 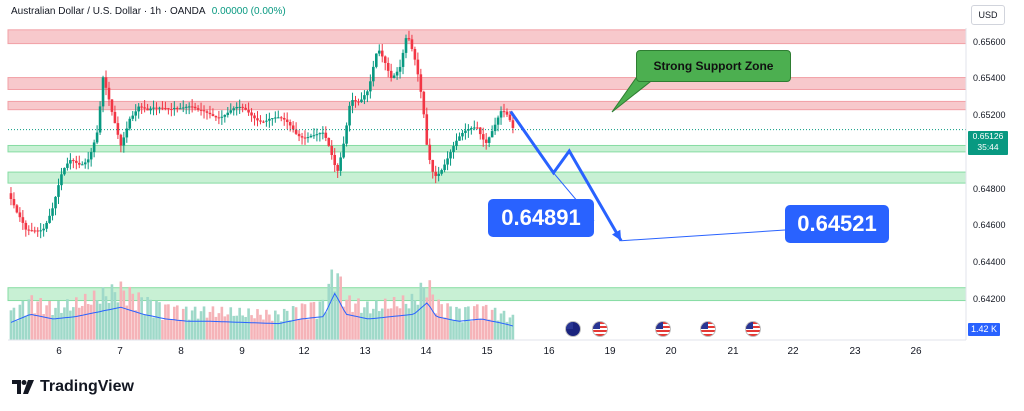 What do you see at coordinates (73, 387) in the screenshot?
I see `tradingview-logo: TradingView` at bounding box center [73, 387].